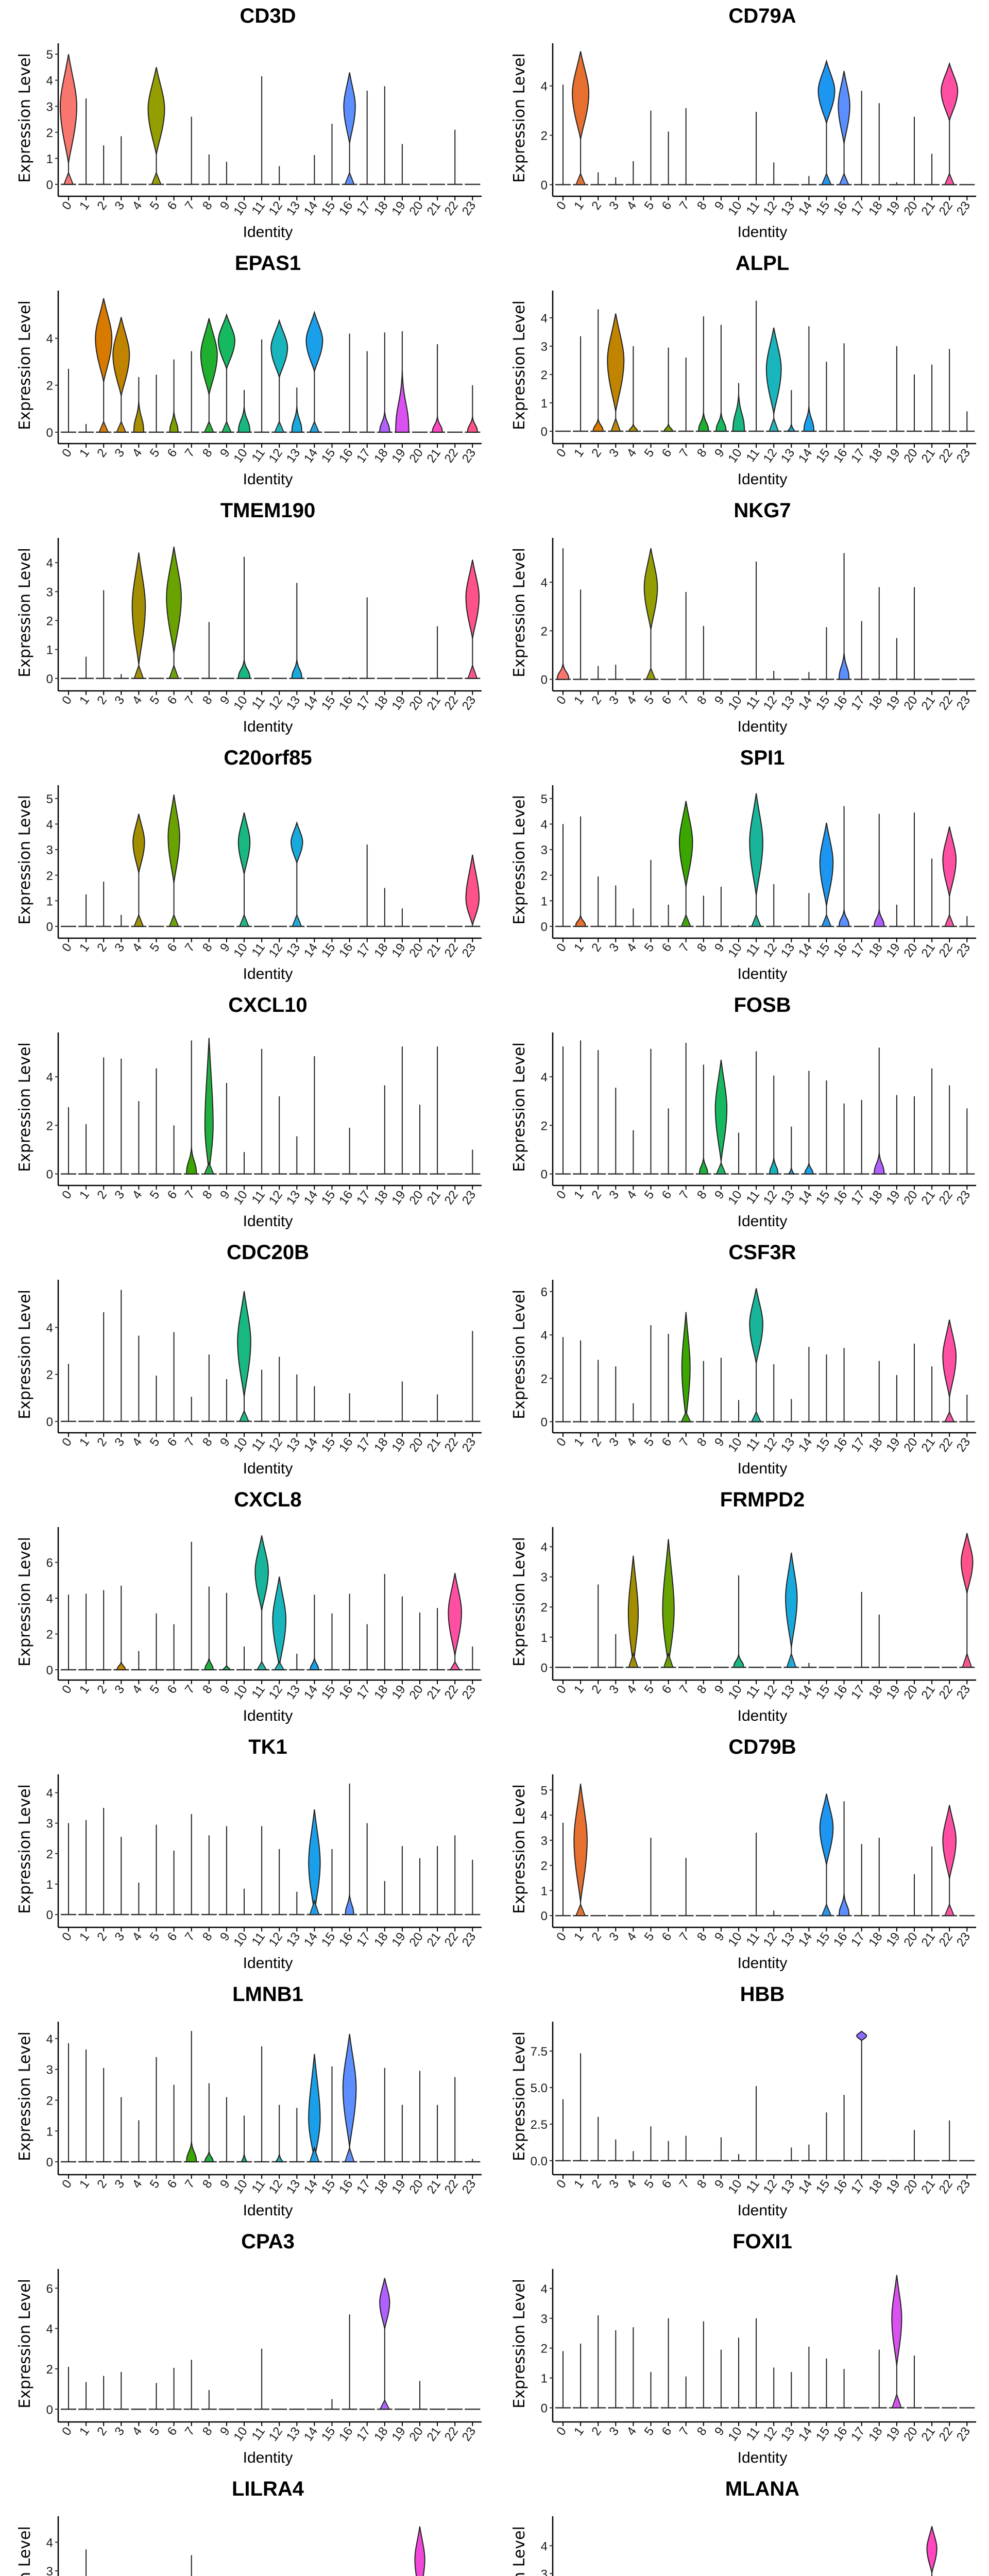  What do you see at coordinates (84, 1936) in the screenshot?
I see `x-tick-label: 1` at bounding box center [84, 1936].